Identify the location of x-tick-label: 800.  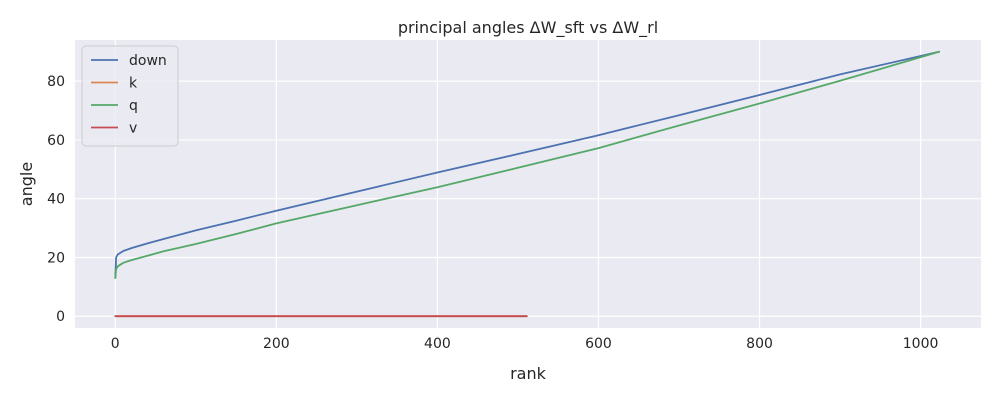
(759, 344).